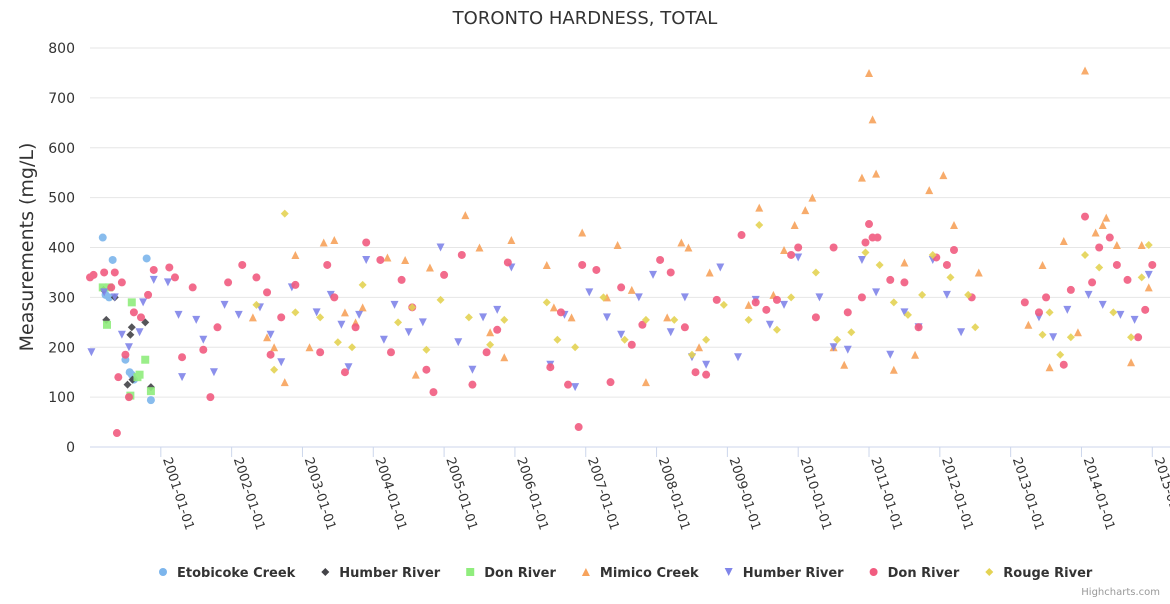 Image resolution: width=1170 pixels, height=604 pixels. What do you see at coordinates (640, 573) in the screenshot?
I see `legend-item: Mimico Creek` at bounding box center [640, 573].